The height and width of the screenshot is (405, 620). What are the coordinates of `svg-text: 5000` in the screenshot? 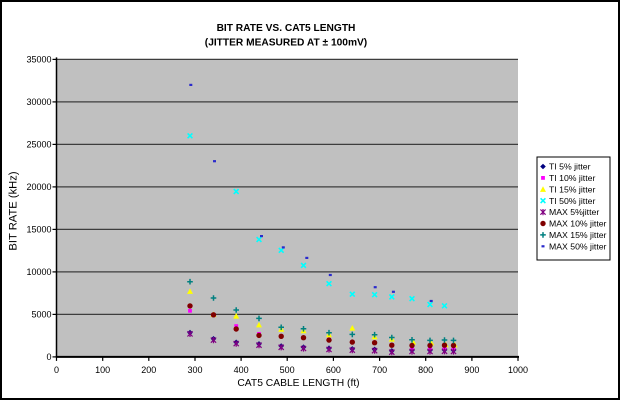 It's located at (41, 315).